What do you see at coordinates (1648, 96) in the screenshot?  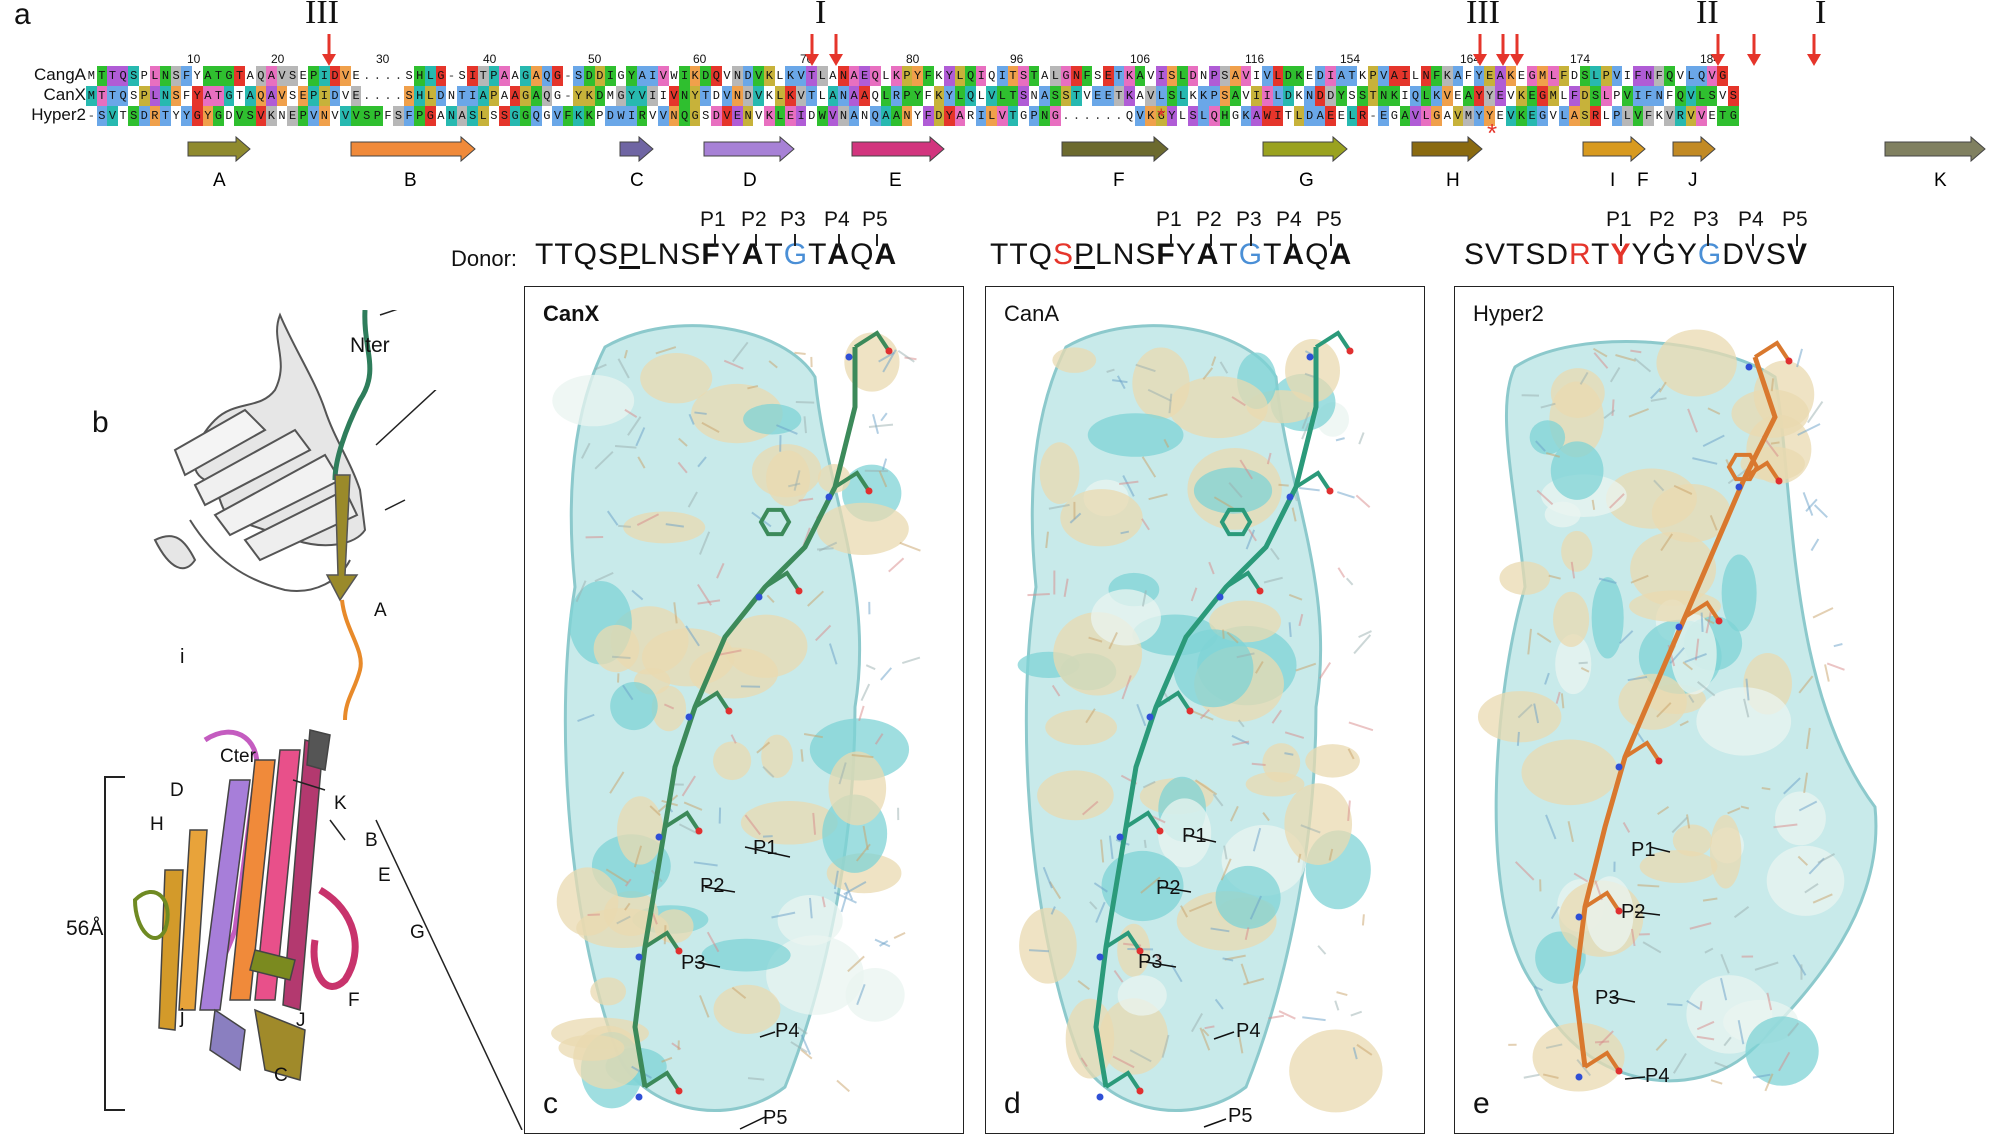 I see `residue: F` at bounding box center [1648, 96].